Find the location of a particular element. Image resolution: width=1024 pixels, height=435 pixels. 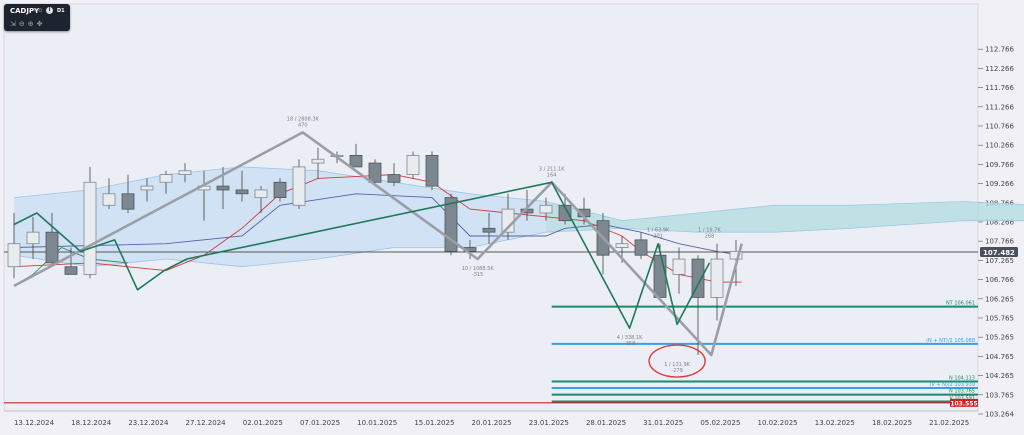

x-tick-label: 02.01.2025 is located at coordinates (263, 423).